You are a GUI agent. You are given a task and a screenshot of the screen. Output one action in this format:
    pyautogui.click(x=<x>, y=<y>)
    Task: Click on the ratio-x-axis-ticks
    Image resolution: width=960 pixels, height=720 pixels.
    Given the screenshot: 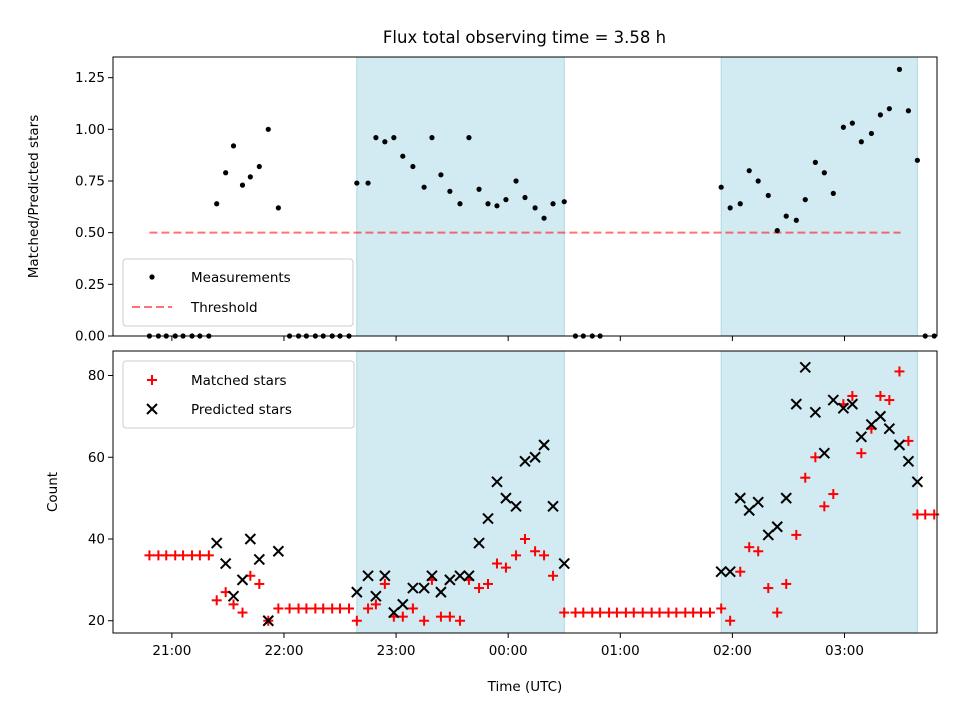 What is the action you would take?
    pyautogui.click(x=508, y=338)
    